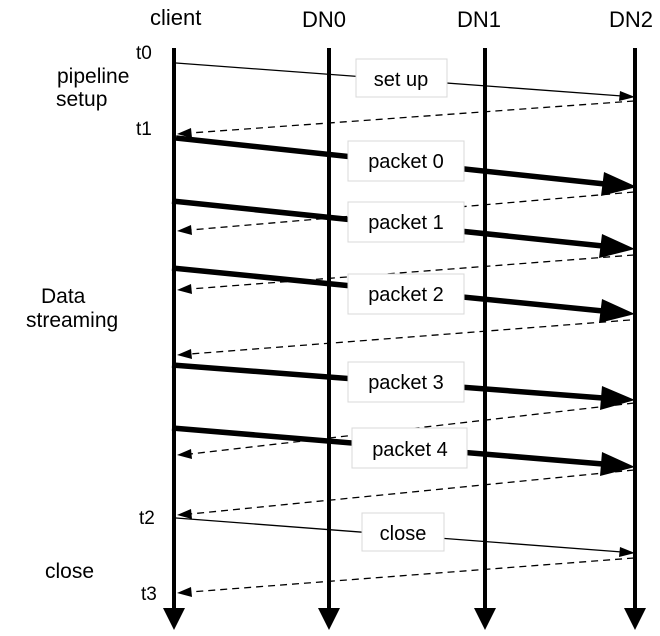 This screenshot has width=660, height=636. I want to click on message-label-close: close, so click(403, 534).